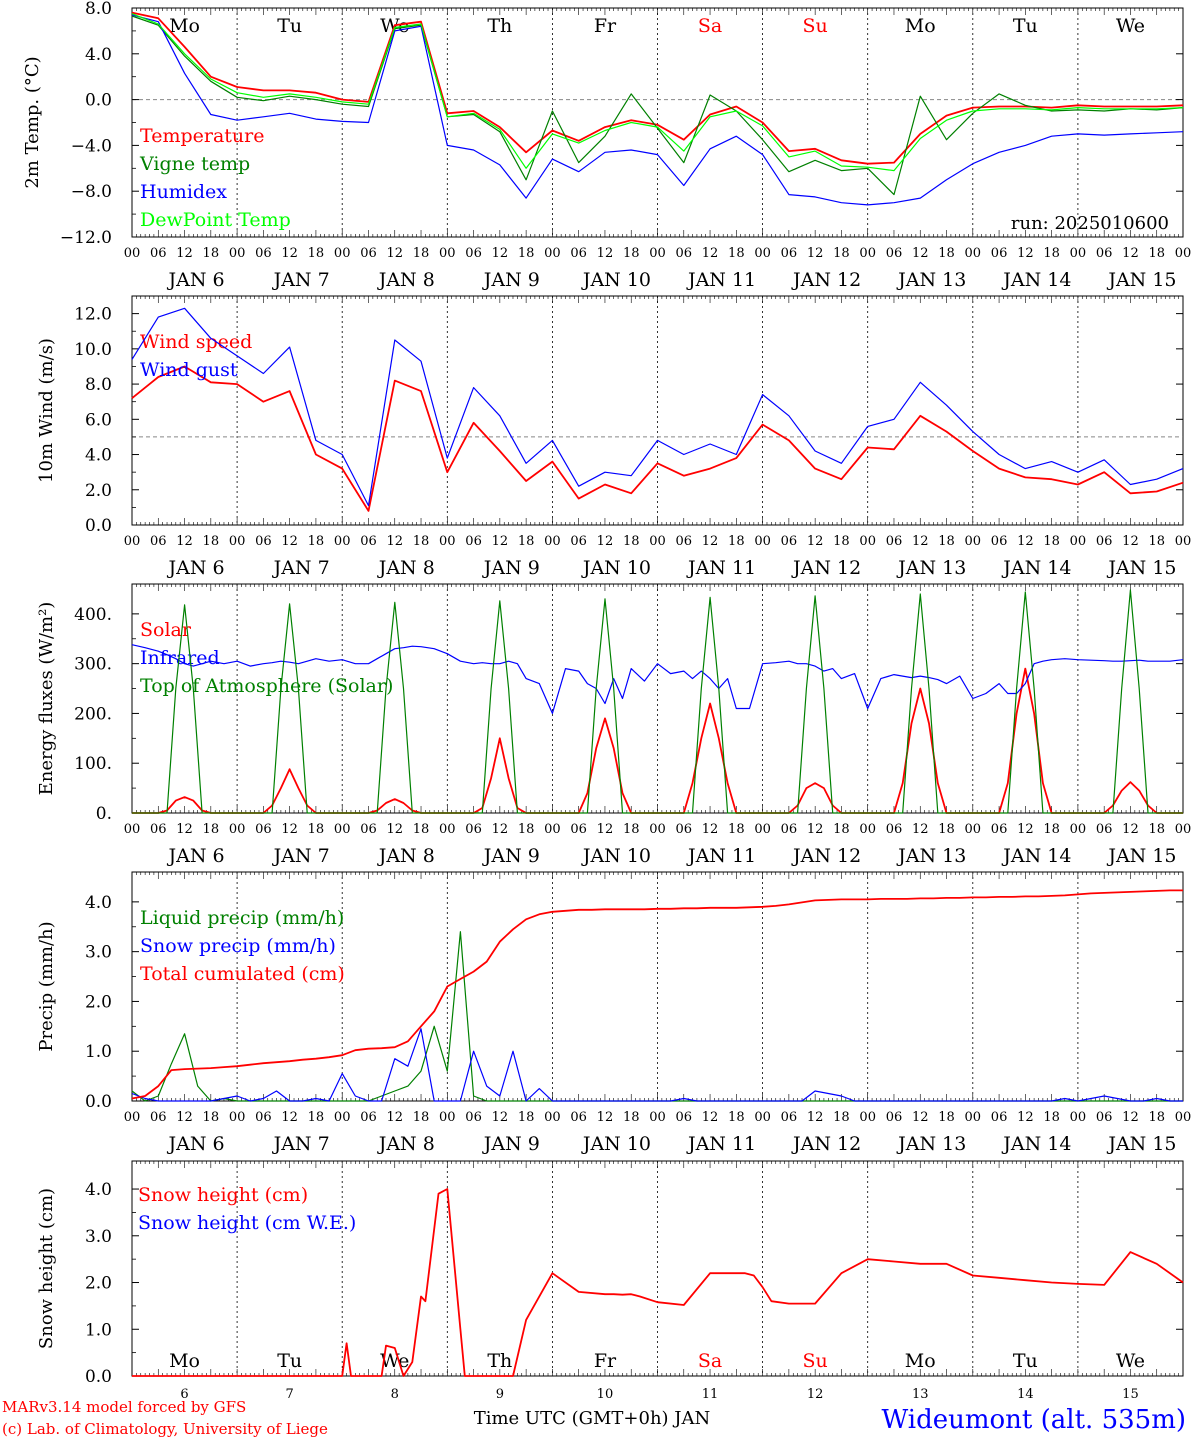  Describe the element at coordinates (920, 1394) in the screenshot. I see `x-day-number: 13` at that location.